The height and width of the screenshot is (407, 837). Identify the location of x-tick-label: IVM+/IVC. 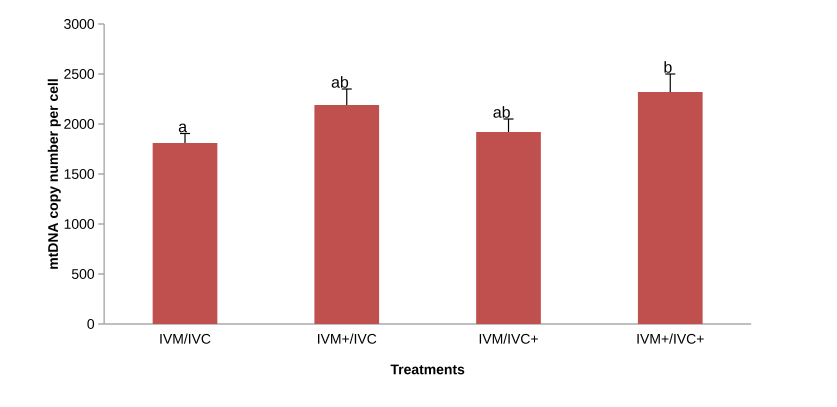
(347, 339).